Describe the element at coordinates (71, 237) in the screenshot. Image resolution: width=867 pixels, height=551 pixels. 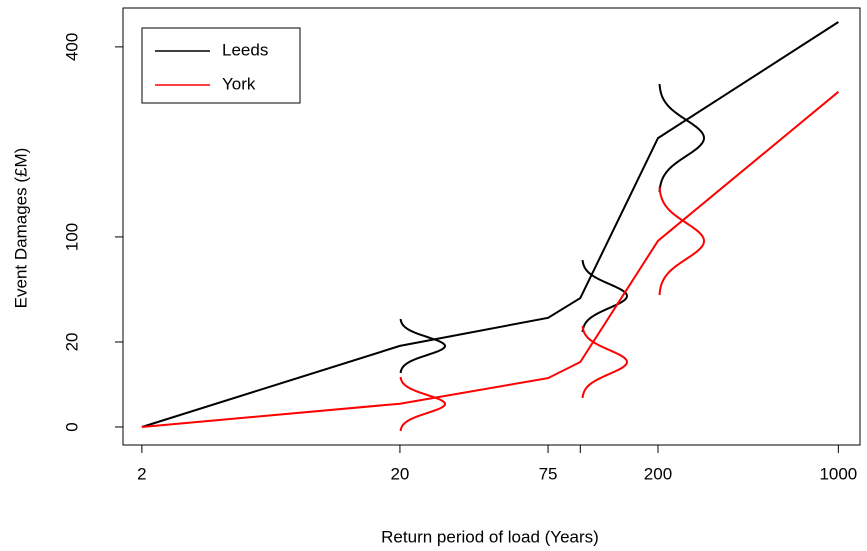
I see `y-tick-label: 100` at that location.